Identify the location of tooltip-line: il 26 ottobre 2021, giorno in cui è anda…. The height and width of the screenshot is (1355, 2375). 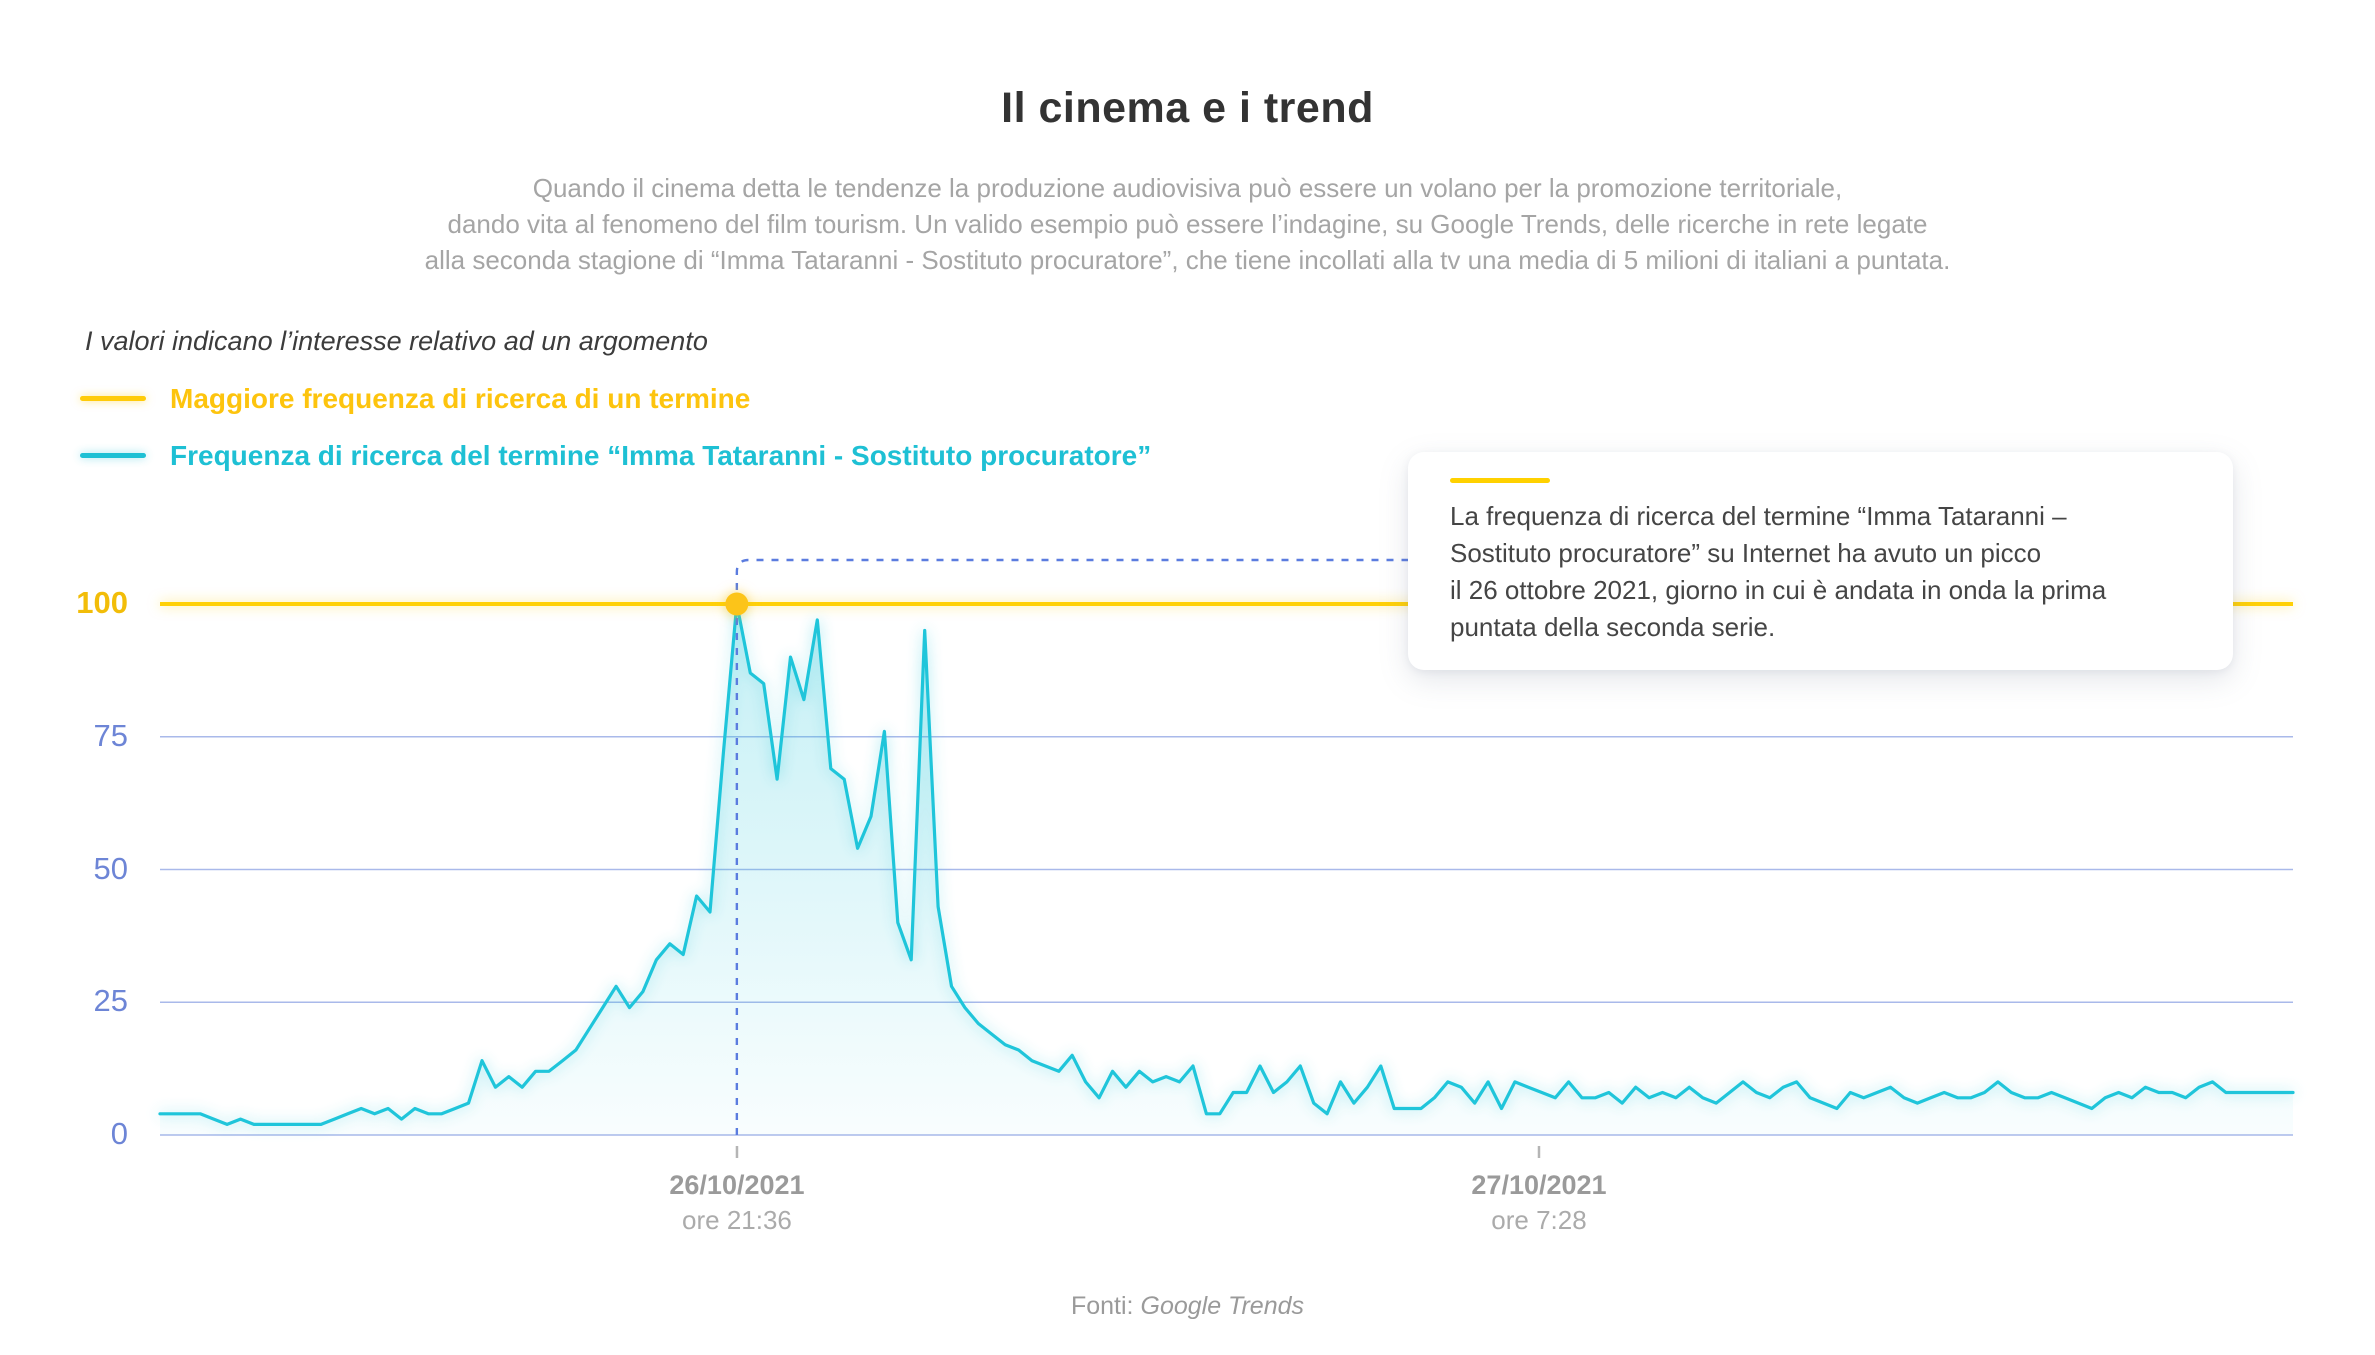
(1778, 590).